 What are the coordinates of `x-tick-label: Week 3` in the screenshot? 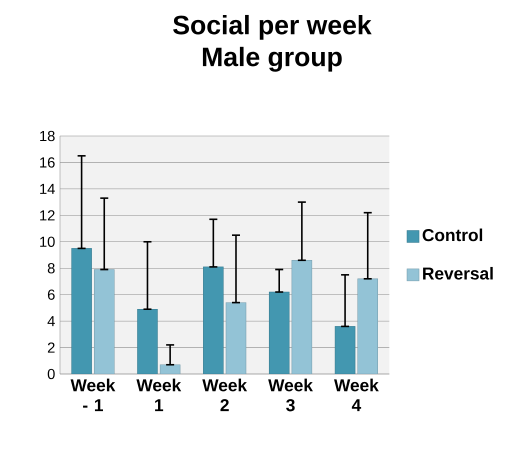 It's located at (290, 395).